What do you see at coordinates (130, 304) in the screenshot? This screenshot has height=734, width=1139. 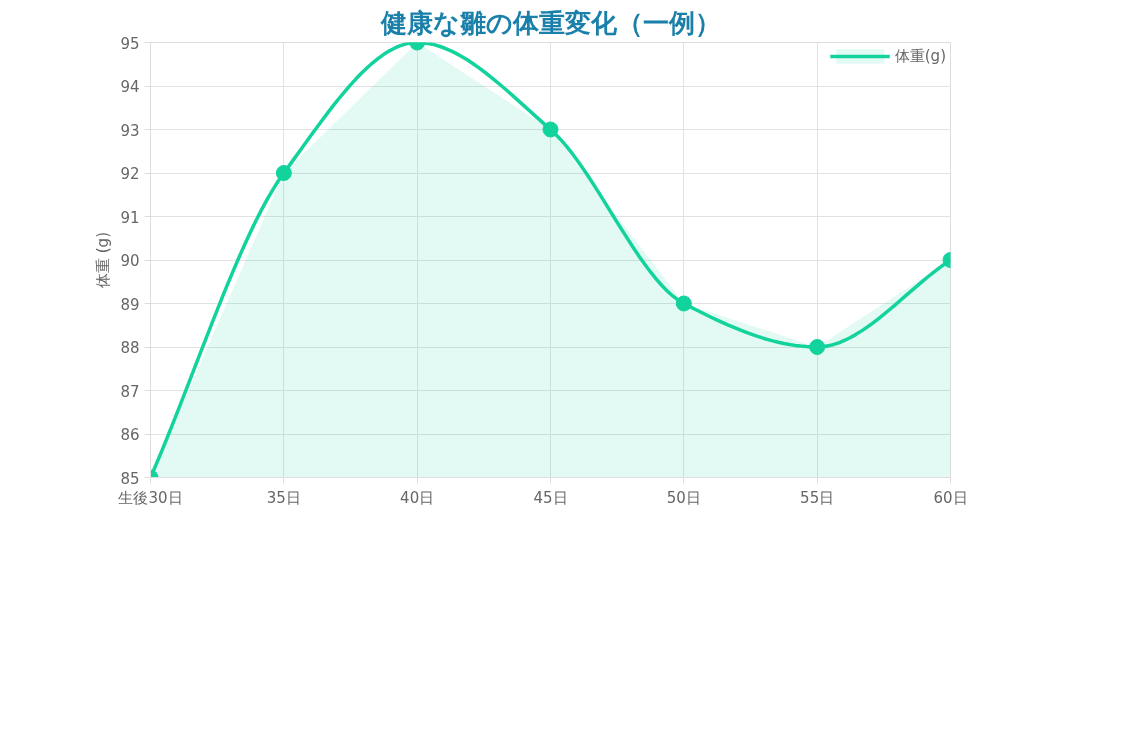 I see `y-tick-label: 89` at bounding box center [130, 304].